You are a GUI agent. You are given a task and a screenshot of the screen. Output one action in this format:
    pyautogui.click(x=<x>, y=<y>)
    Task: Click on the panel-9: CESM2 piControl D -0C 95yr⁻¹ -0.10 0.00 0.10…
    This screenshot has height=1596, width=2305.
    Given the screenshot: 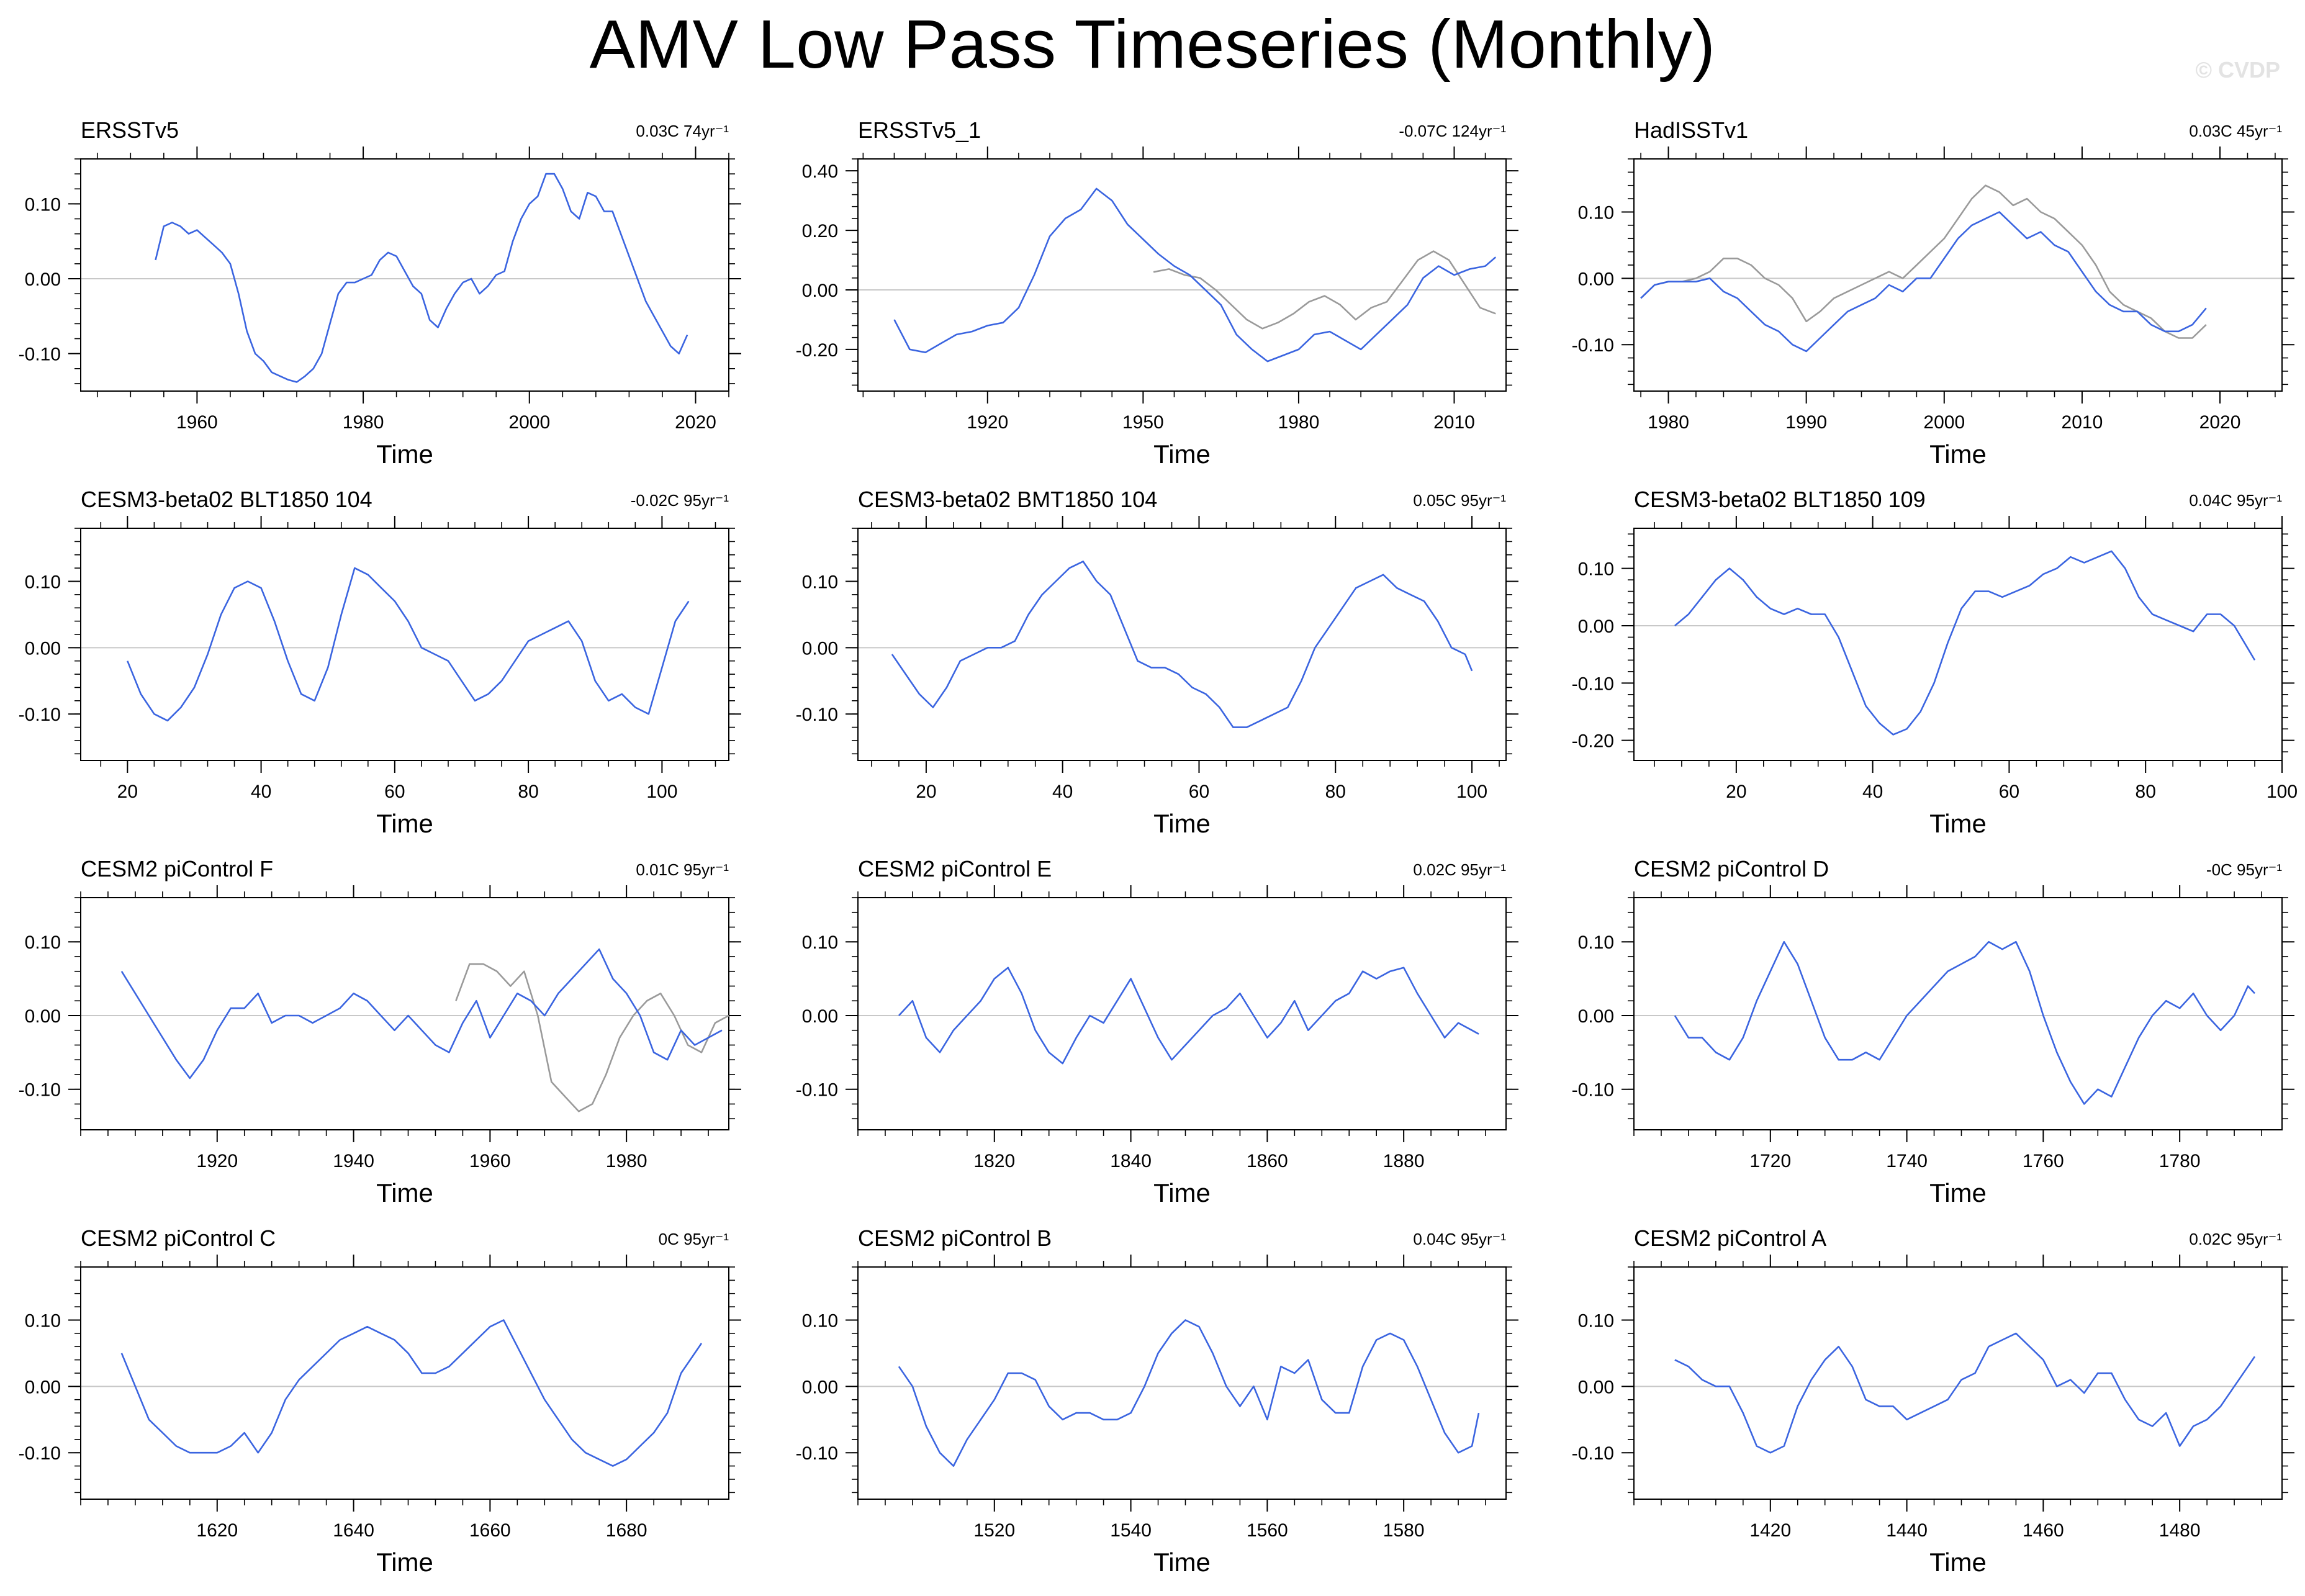 What is the action you would take?
    pyautogui.click(x=1933, y=1031)
    